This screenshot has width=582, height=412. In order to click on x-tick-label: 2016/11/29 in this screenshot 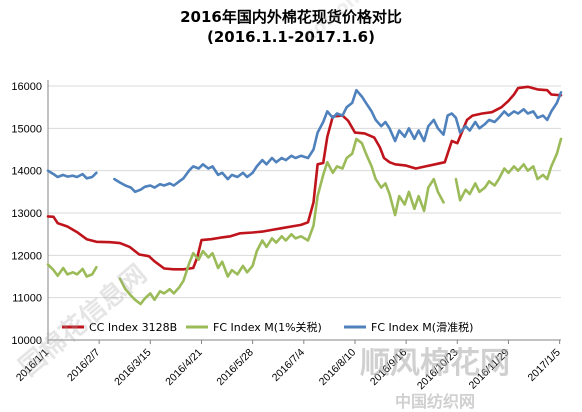, I will do `click(489, 368)`.